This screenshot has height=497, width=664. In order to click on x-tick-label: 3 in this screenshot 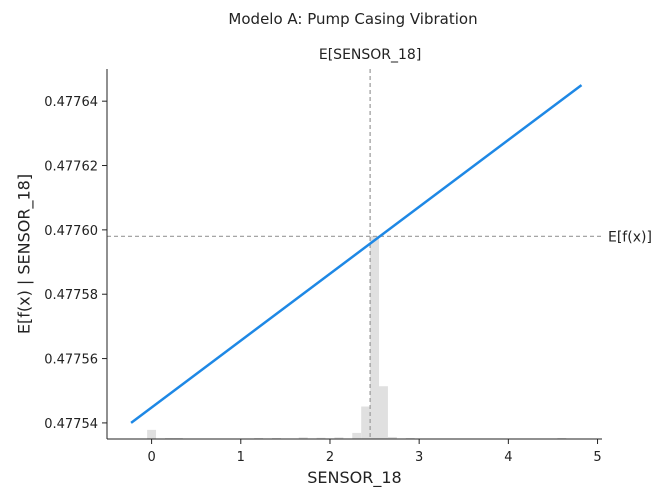, I will do `click(419, 457)`.